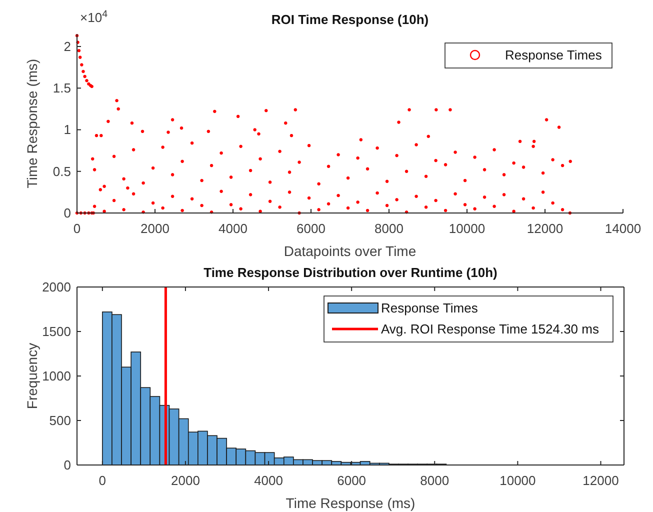 The height and width of the screenshot is (512, 653). Describe the element at coordinates (490, 329) in the screenshot. I see `legend-label: Avg. ROI Response Time 1524.30 ms` at that location.